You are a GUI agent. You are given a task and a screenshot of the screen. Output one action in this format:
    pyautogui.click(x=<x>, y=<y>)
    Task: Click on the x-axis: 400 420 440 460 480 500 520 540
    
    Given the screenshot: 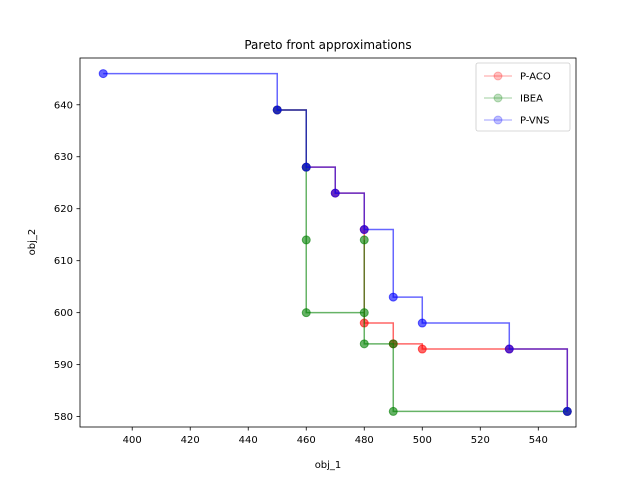 What is the action you would take?
    pyautogui.click(x=335, y=436)
    